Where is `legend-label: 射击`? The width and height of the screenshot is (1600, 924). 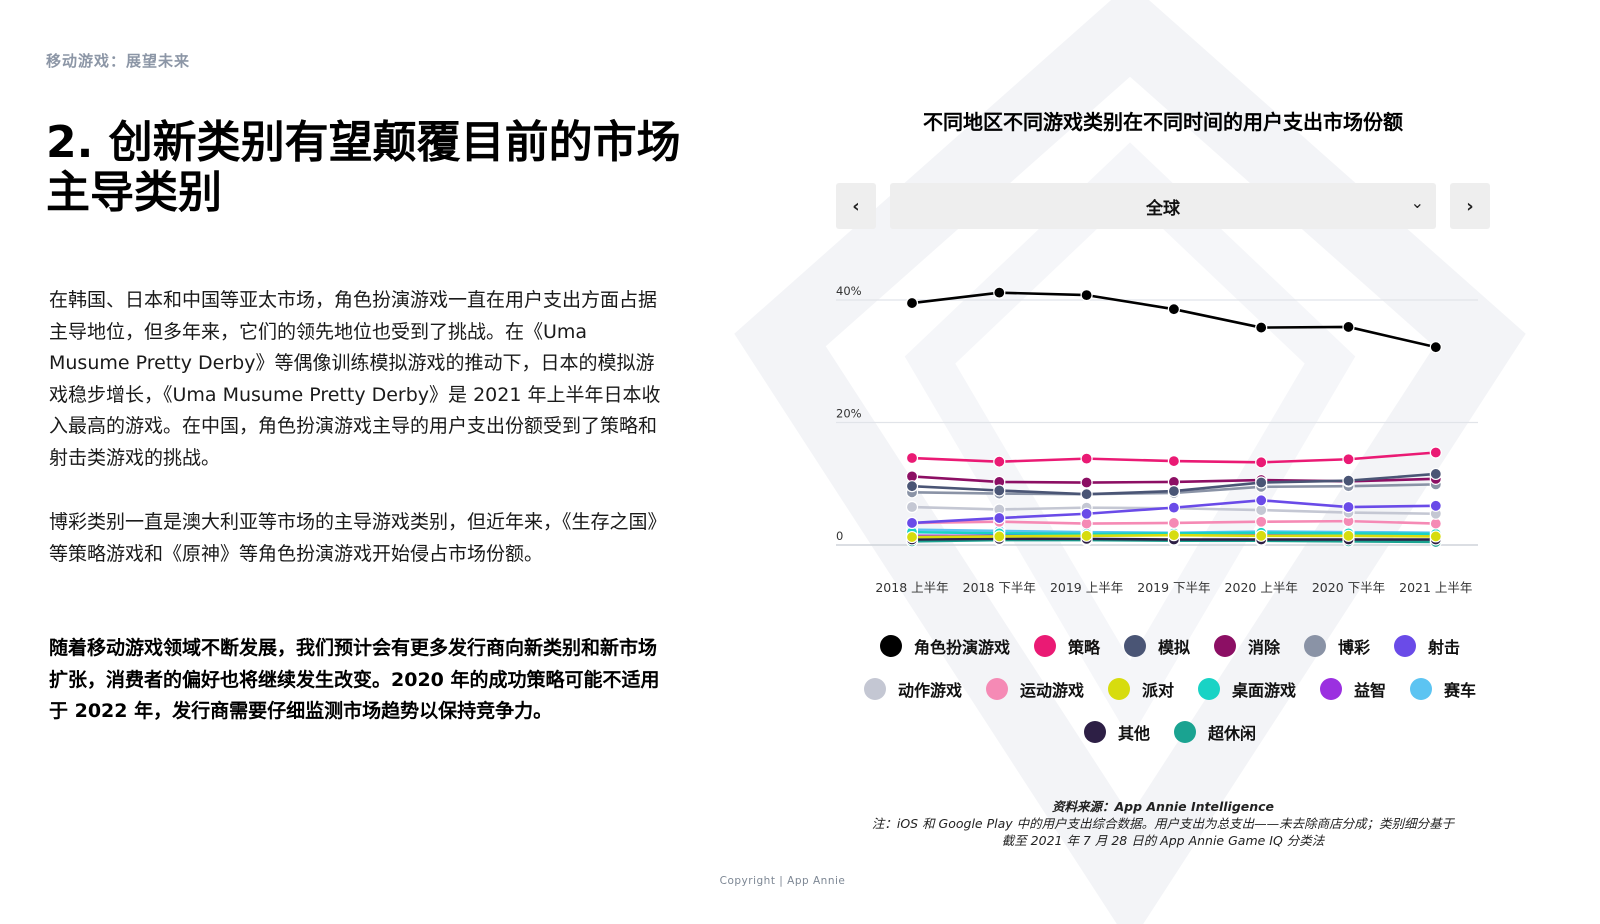 legend-label: 射击 is located at coordinates (1444, 647).